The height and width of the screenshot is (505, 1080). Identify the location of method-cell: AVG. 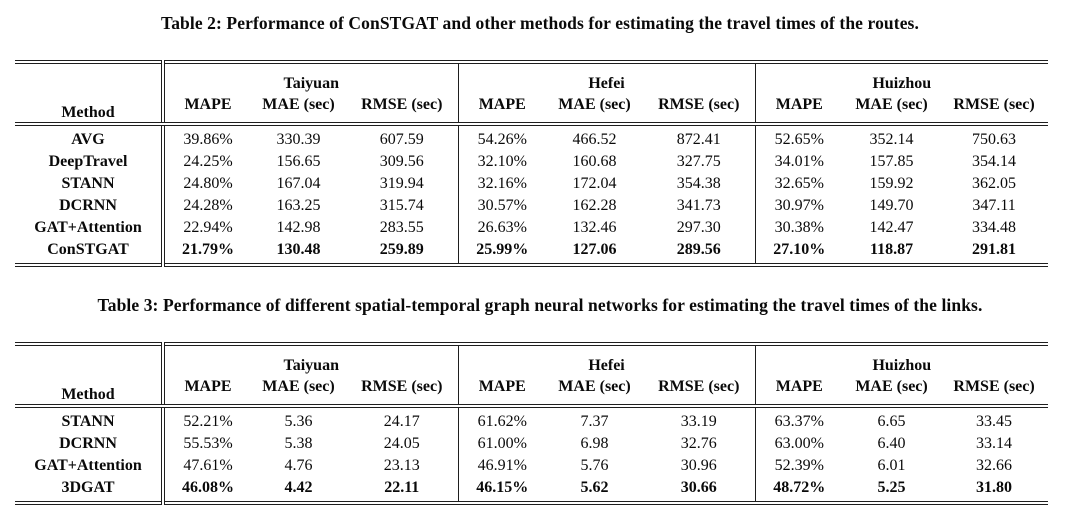
(88, 139).